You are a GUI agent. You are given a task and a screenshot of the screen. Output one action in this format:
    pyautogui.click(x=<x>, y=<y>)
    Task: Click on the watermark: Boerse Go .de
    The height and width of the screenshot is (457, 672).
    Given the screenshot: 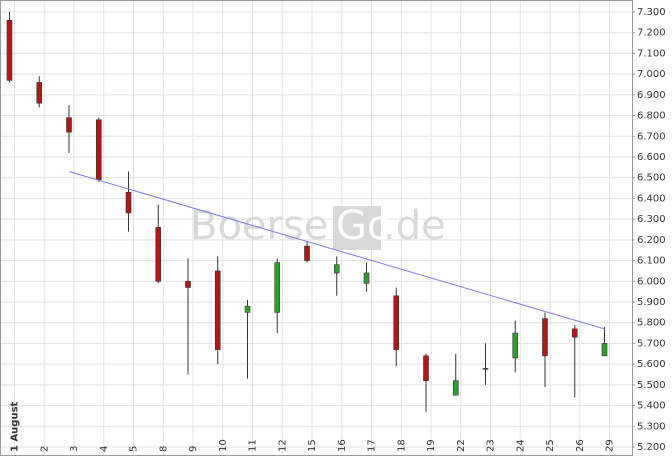 What is the action you would take?
    pyautogui.click(x=318, y=226)
    